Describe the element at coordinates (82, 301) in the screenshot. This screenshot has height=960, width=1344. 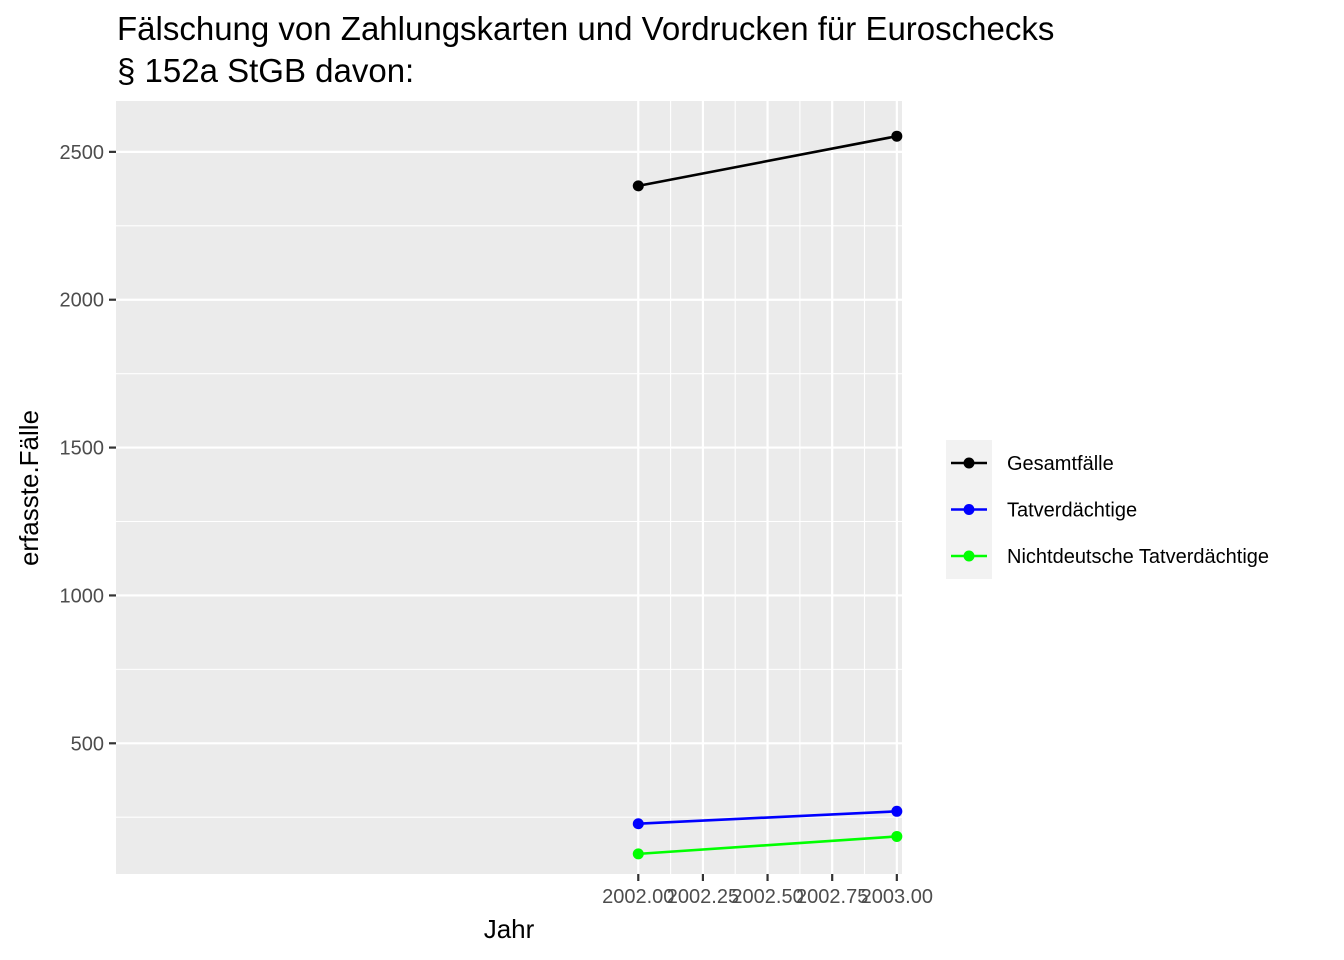
I see `y-tick-label: 2000` at that location.